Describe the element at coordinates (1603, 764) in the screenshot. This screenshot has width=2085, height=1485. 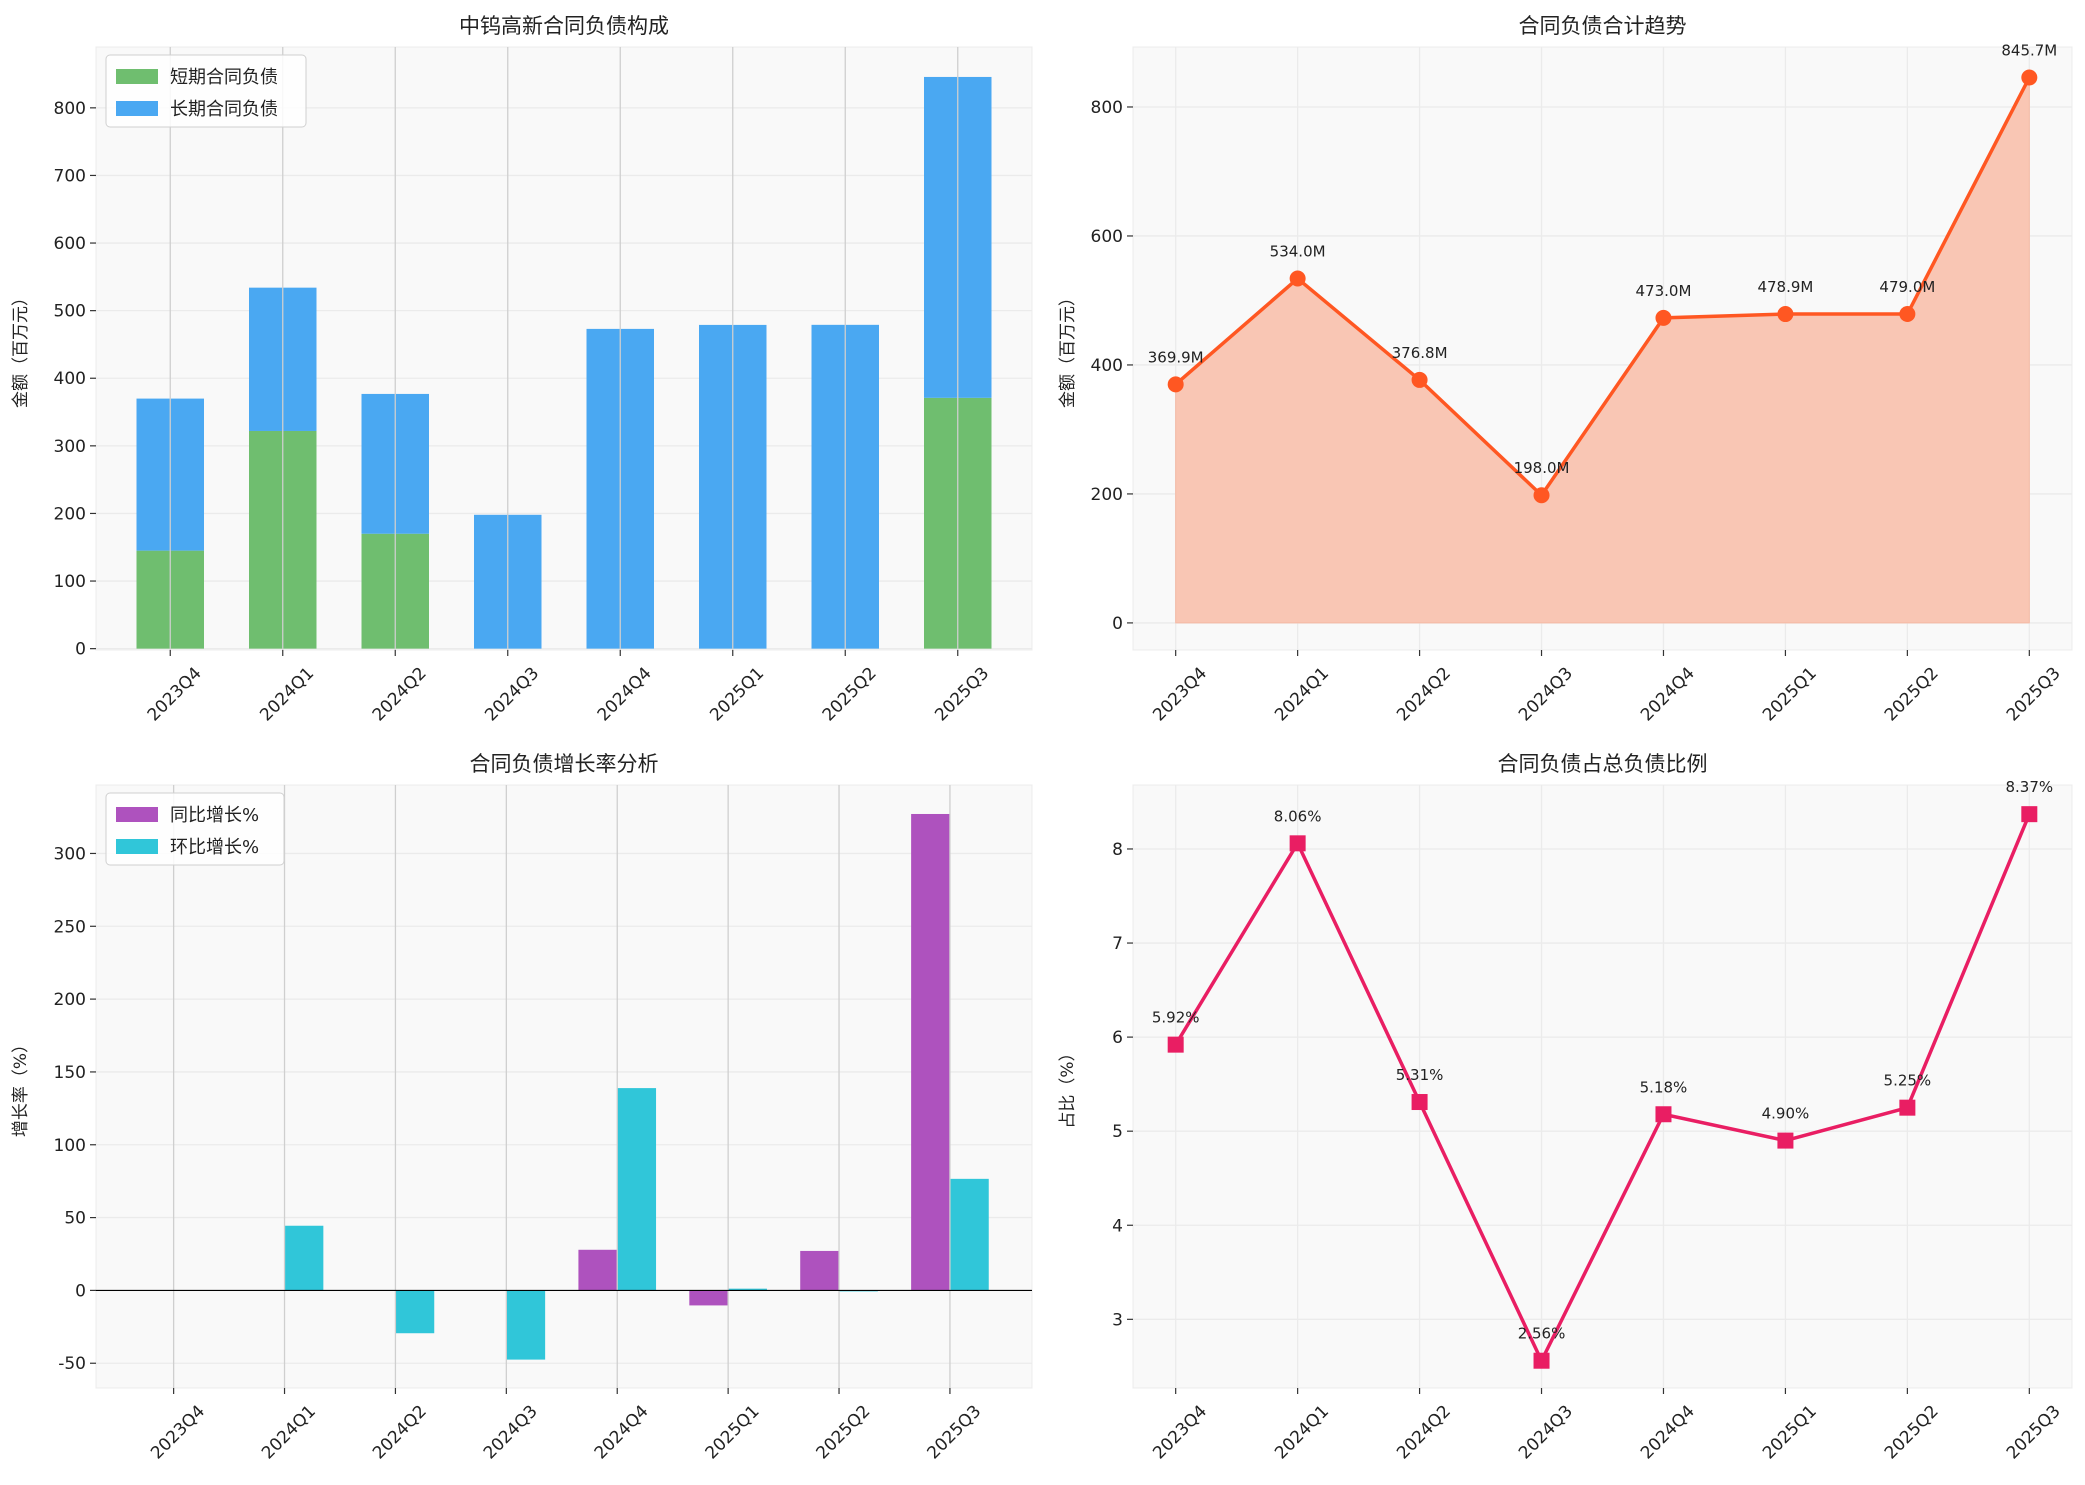
I see `chart-title: 合同负债占总负债比例` at that location.